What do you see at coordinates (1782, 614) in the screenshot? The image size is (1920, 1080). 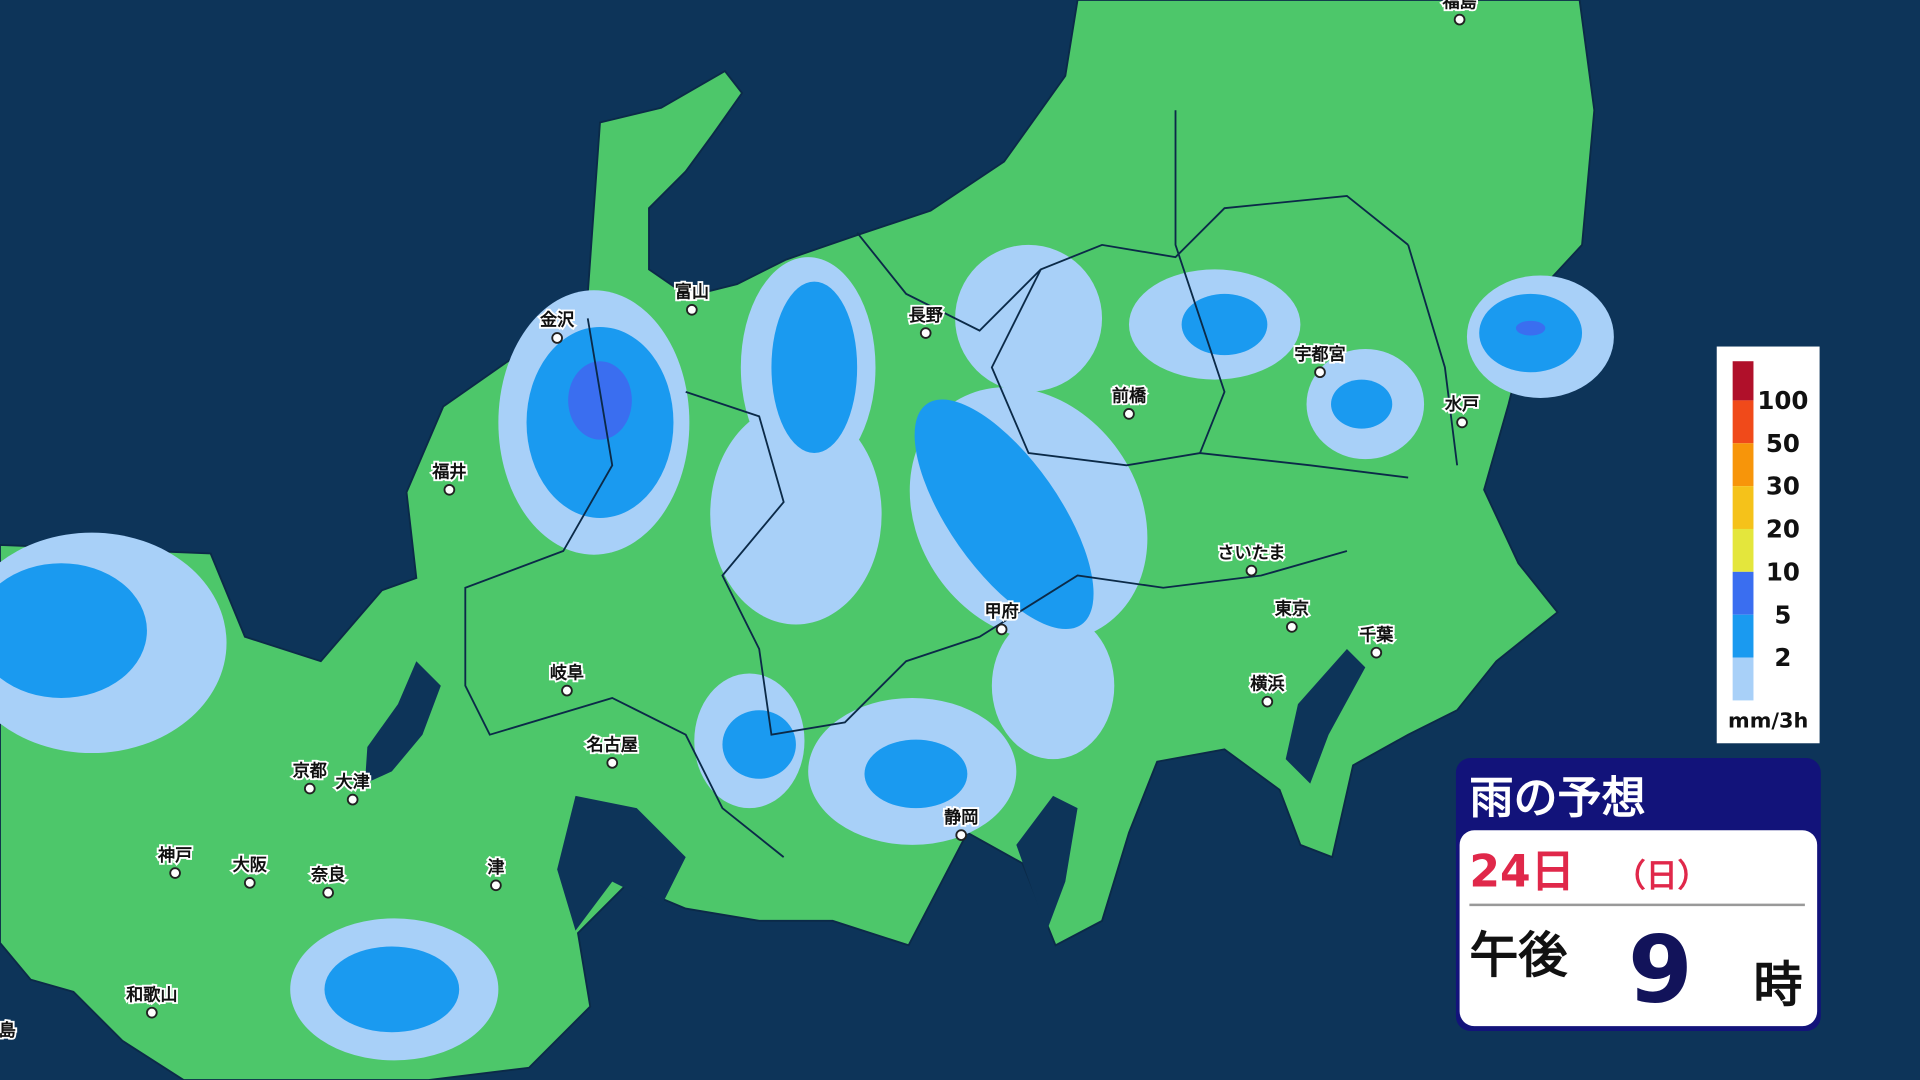 I see `legend-label: 5` at bounding box center [1782, 614].